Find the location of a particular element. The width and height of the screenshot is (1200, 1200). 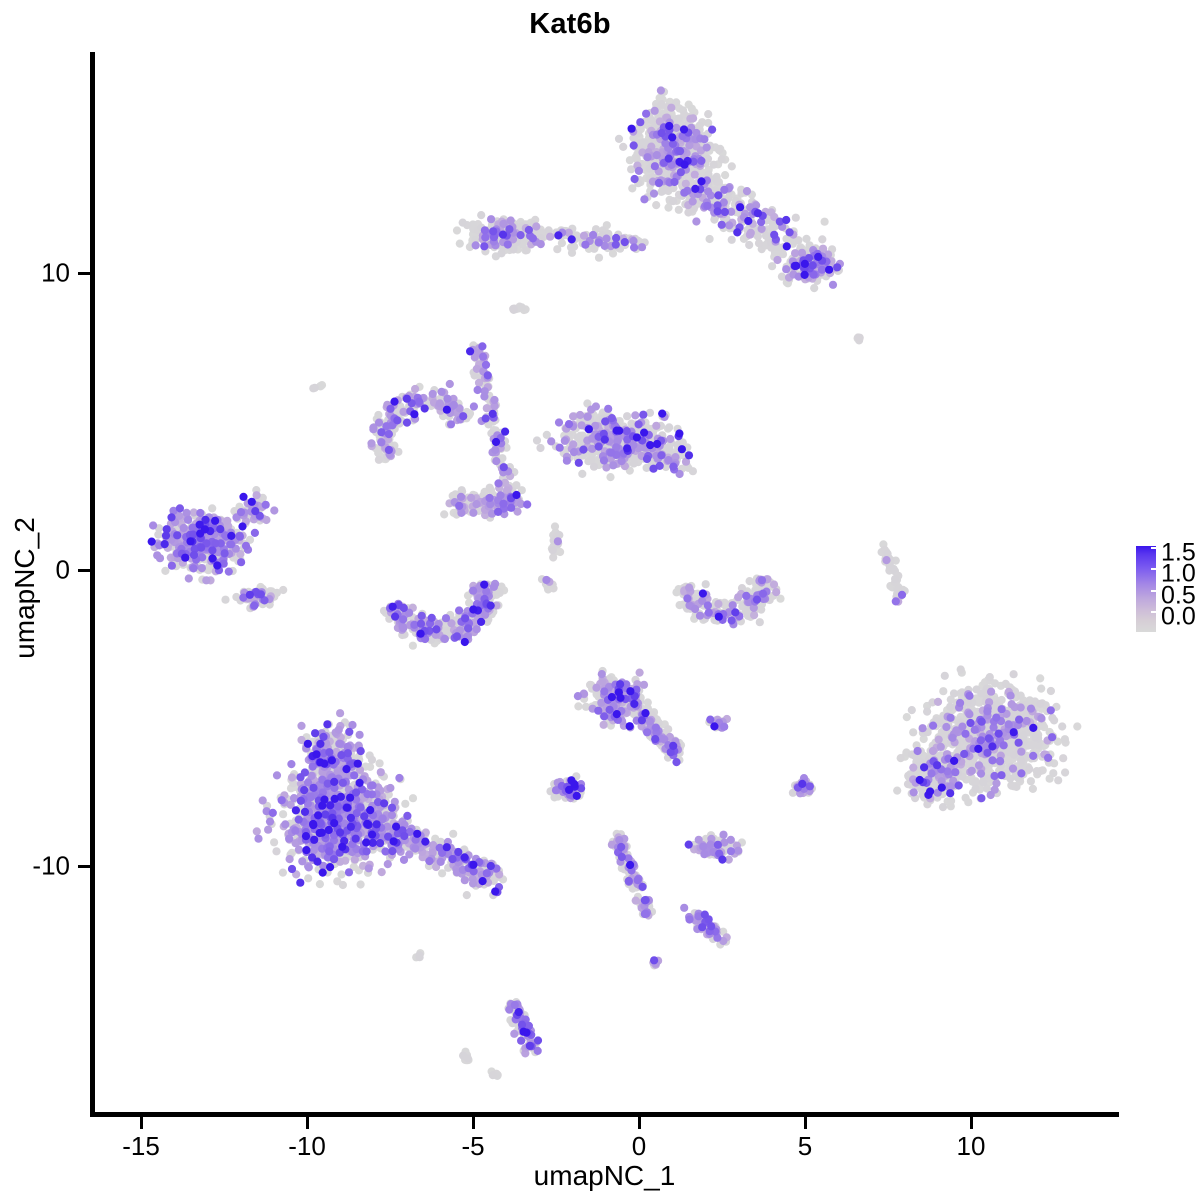

x-axis-title: umapNC_1 is located at coordinates (604, 1175).